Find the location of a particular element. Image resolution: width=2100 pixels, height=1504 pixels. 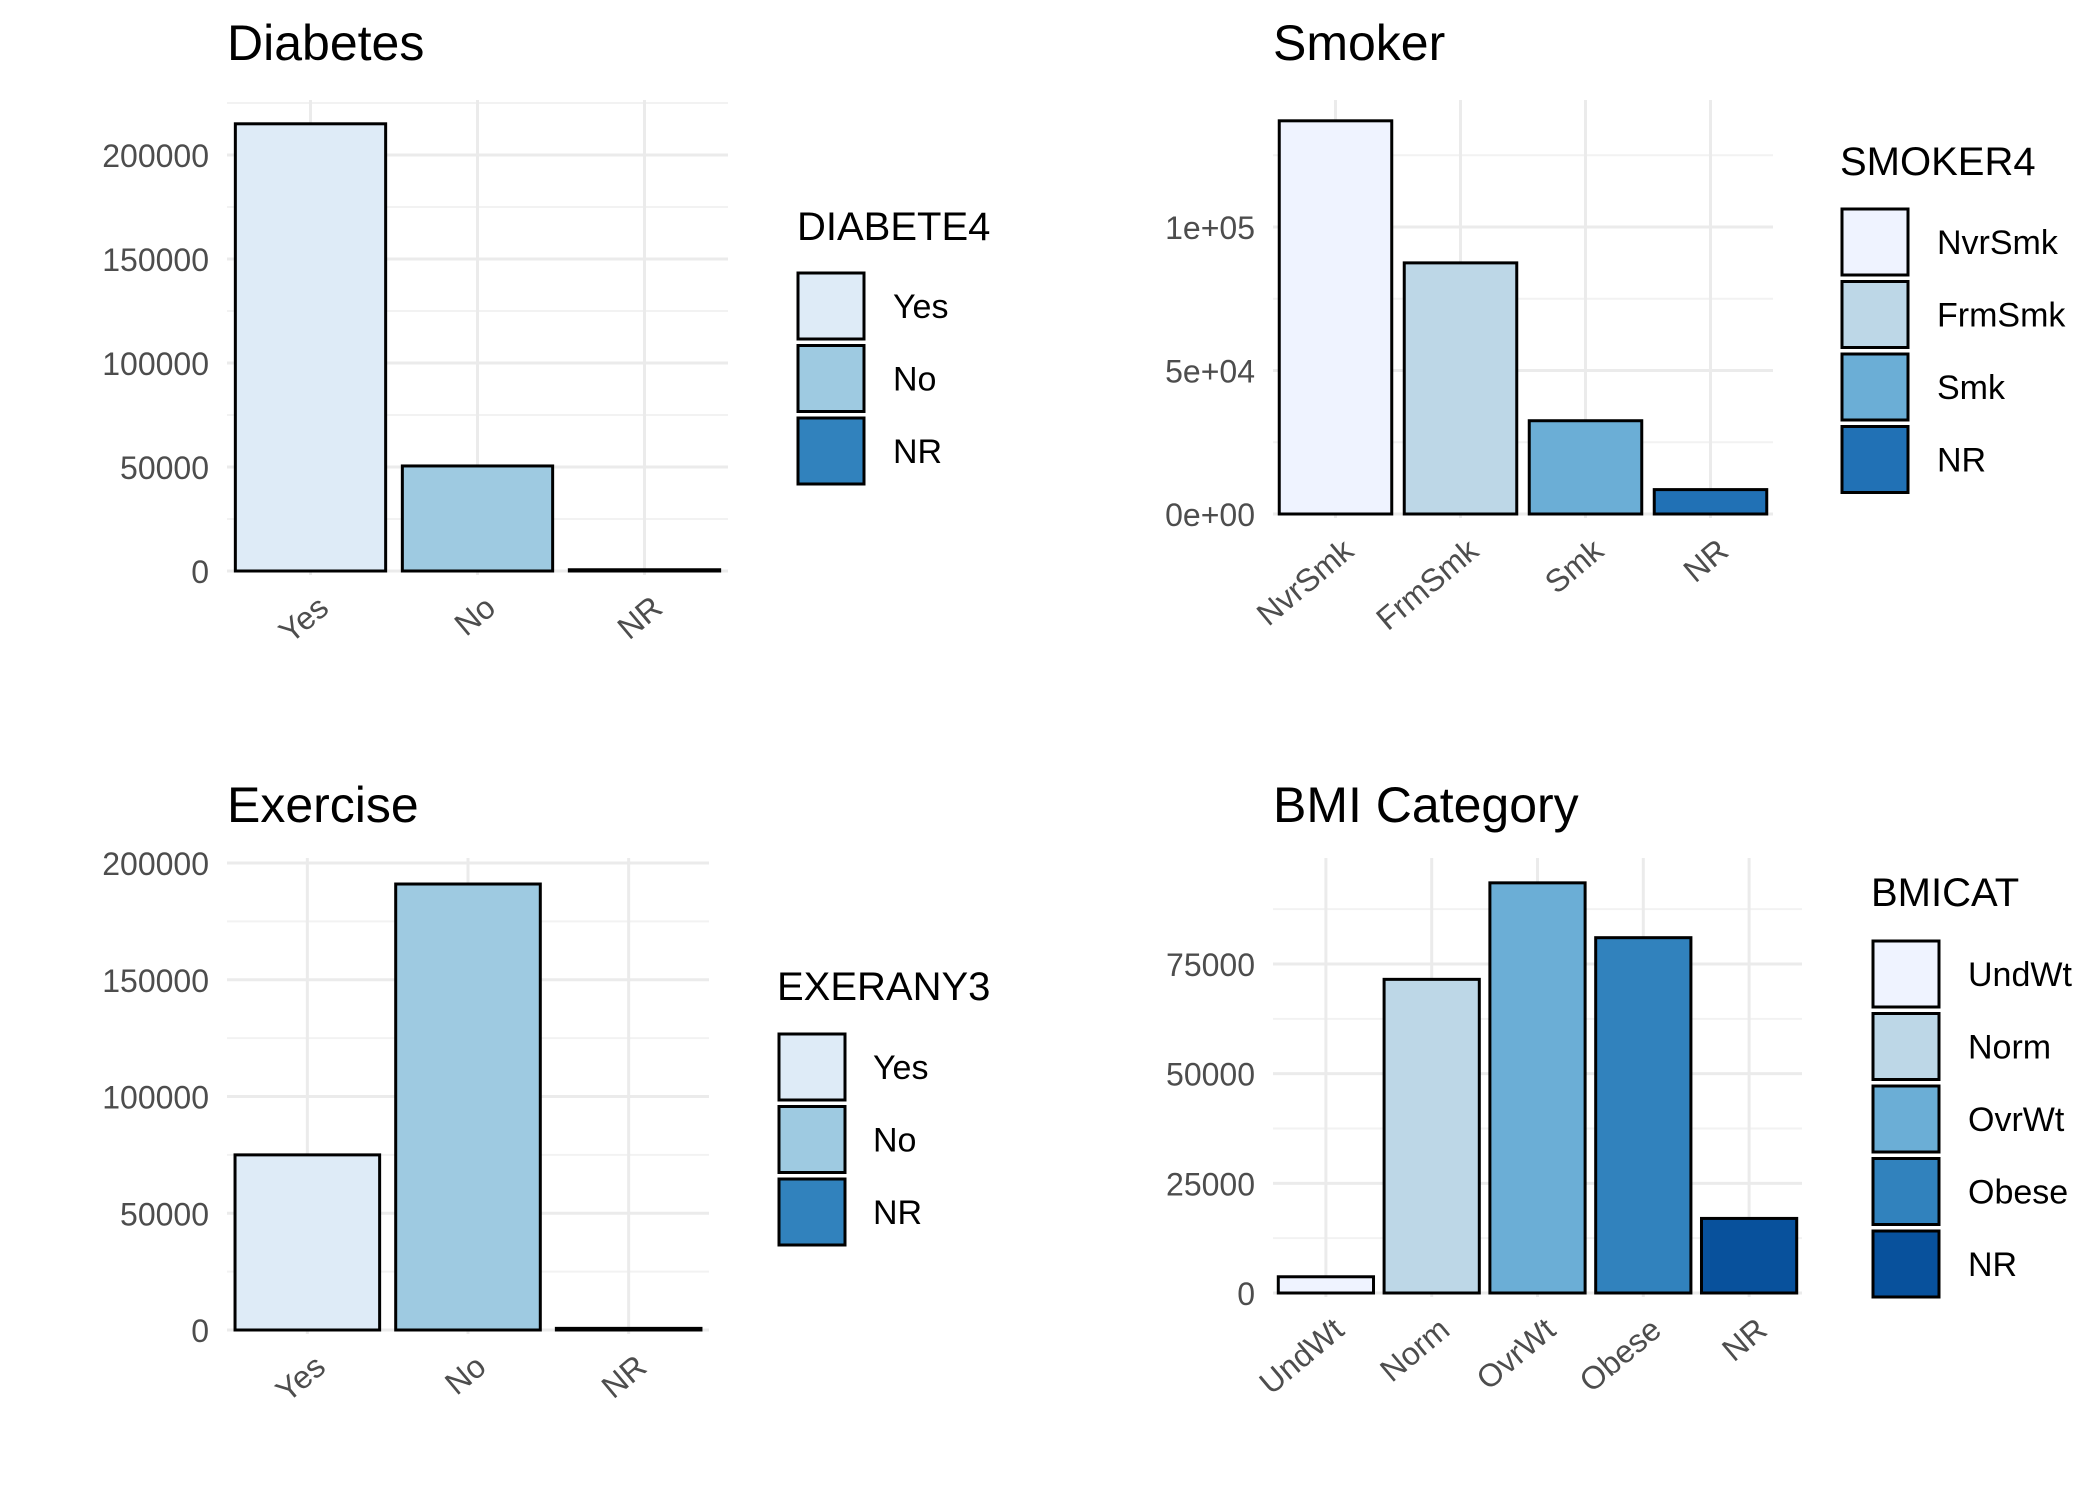

chart-title: Smoker is located at coordinates (1359, 43).